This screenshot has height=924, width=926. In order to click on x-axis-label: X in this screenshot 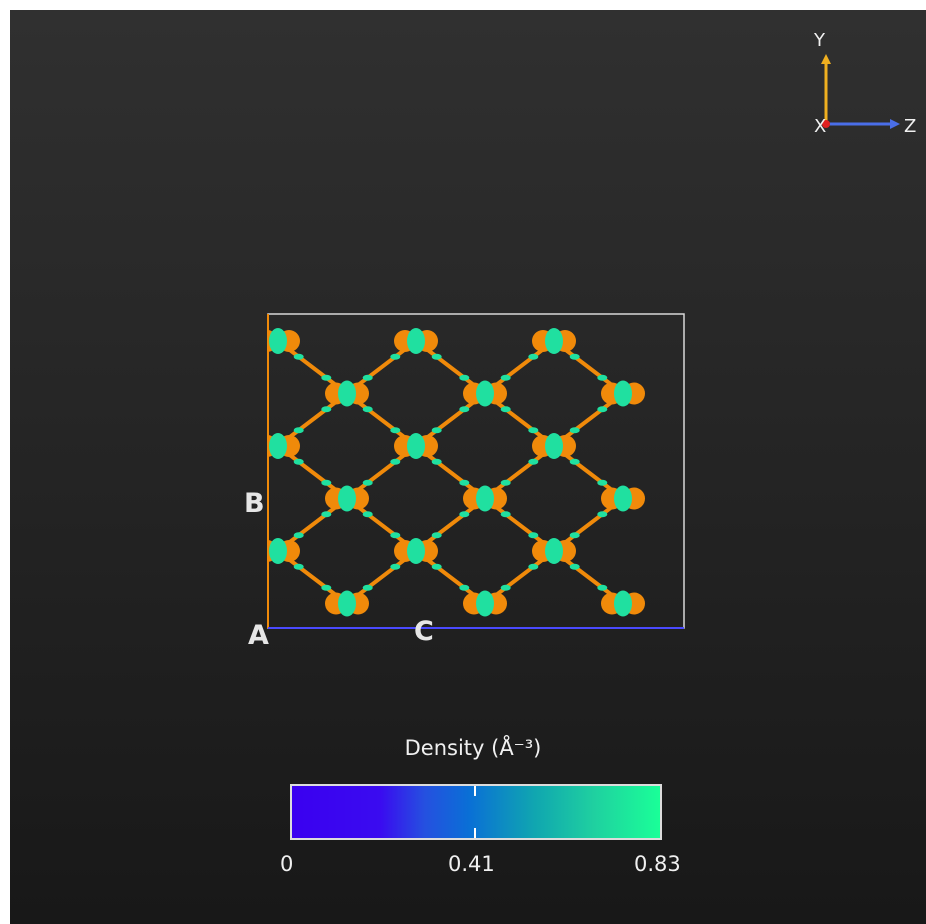, I will do `click(820, 126)`.